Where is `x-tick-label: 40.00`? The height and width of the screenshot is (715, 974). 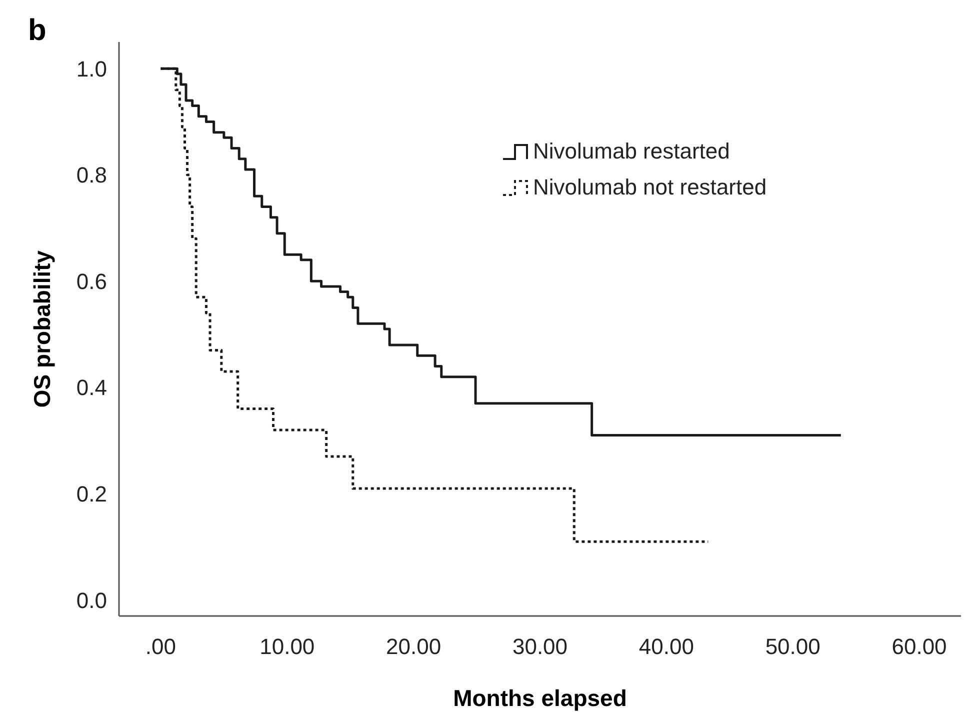
x-tick-label: 40.00 is located at coordinates (666, 646).